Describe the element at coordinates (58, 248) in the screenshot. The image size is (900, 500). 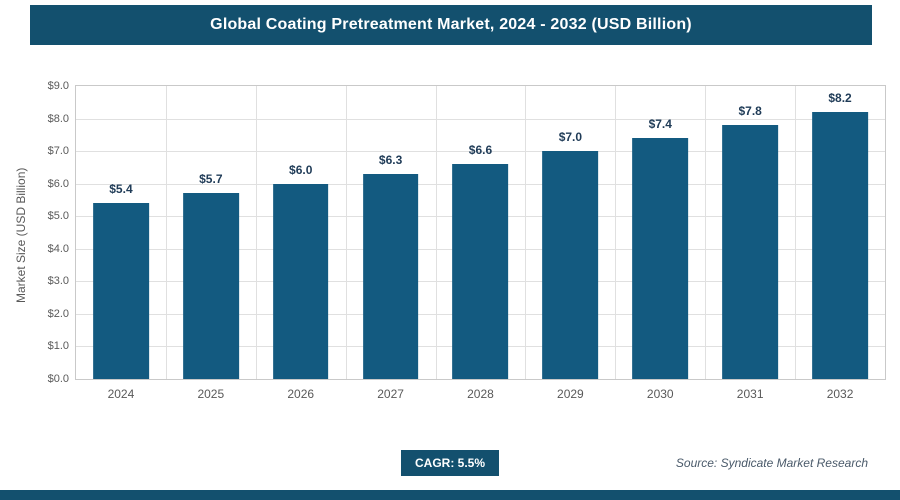
I see `y-tick-label: $4.0` at that location.